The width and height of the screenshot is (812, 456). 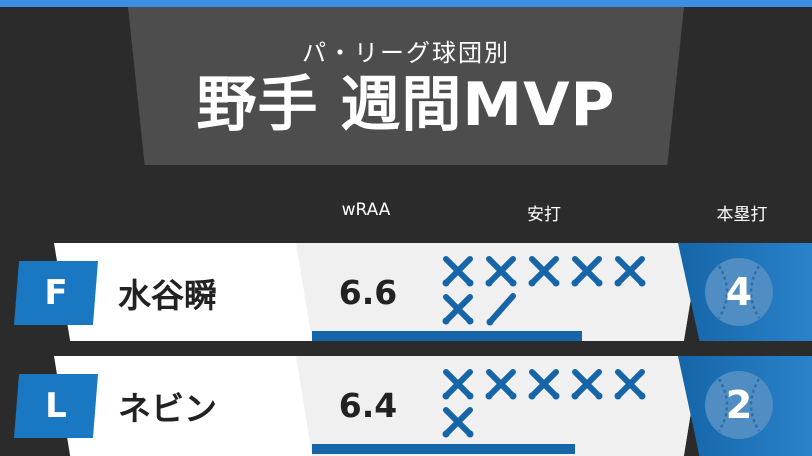 I want to click on baseball-icon: 4, so click(x=739, y=292).